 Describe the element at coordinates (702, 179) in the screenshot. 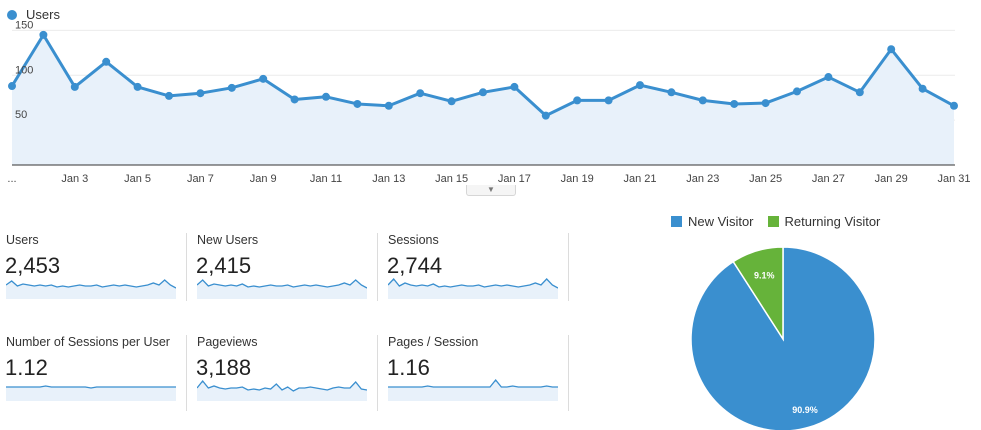

I see `x-tick-label: Jan 23` at that location.